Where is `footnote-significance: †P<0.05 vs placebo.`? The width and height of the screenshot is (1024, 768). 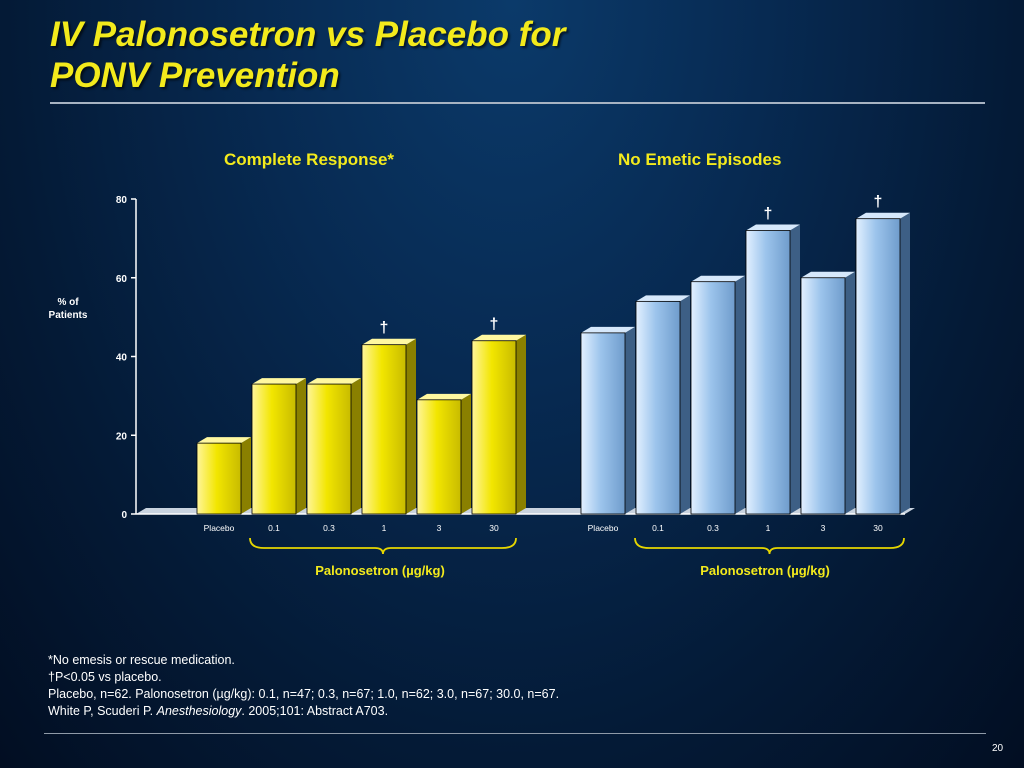 footnote-significance: †P<0.05 vs placebo. is located at coordinates (105, 677).